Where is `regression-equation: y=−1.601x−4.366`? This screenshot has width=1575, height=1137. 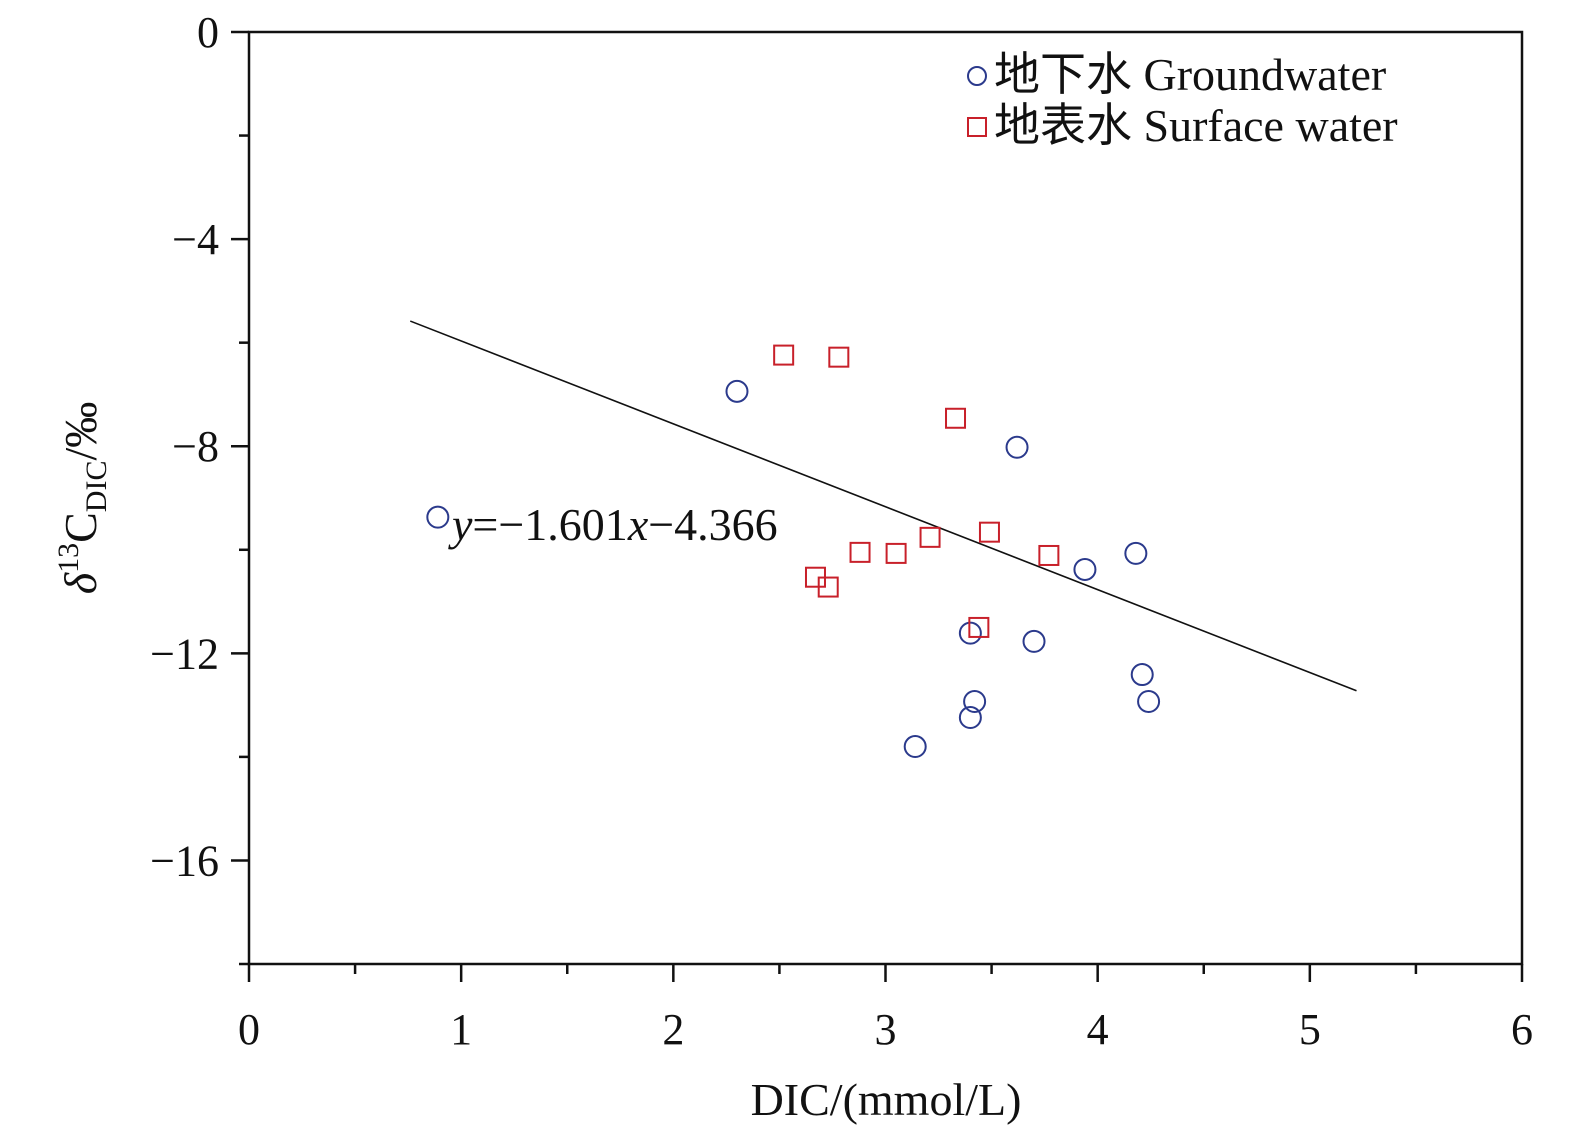
regression-equation: y=−1.601x−4.366 is located at coordinates (613, 524).